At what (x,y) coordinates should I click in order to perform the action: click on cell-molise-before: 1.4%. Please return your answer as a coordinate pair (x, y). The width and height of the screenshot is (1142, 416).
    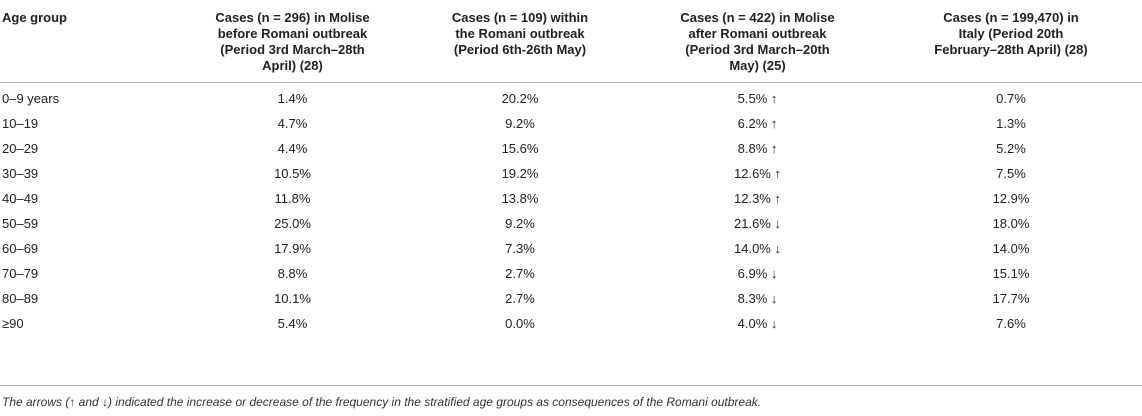
    Looking at the image, I should click on (292, 98).